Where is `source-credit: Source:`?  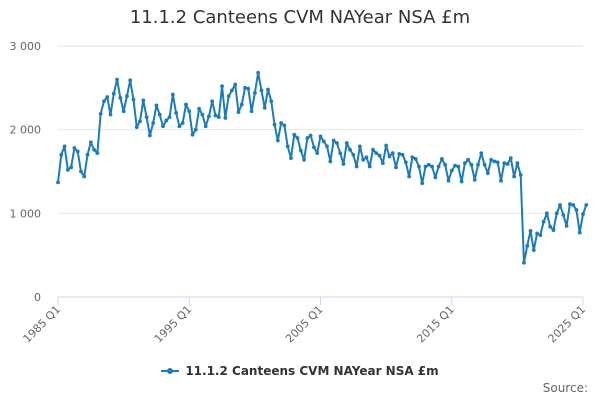
source-credit: Source: is located at coordinates (565, 388).